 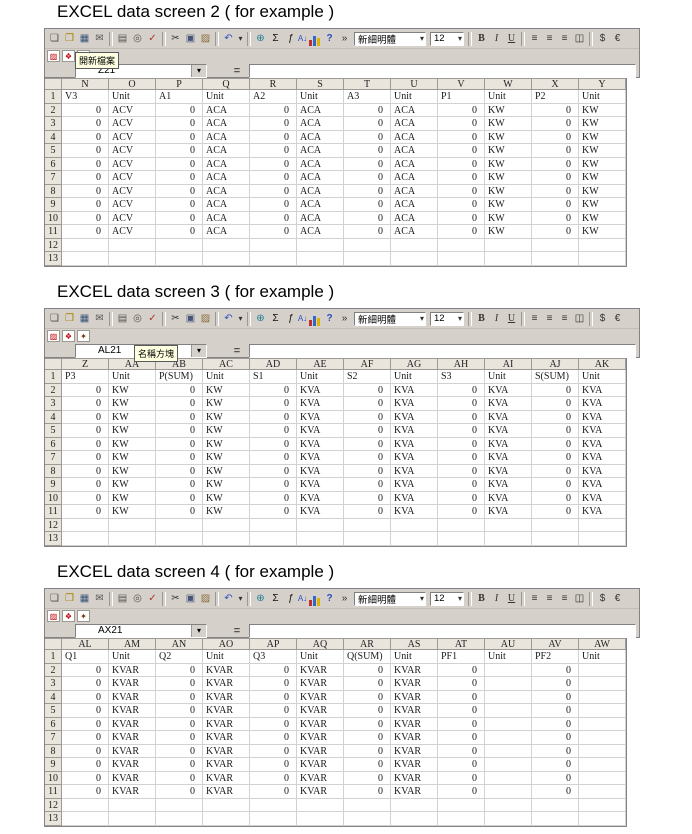 What do you see at coordinates (320, 84) in the screenshot?
I see `column-header: S` at bounding box center [320, 84].